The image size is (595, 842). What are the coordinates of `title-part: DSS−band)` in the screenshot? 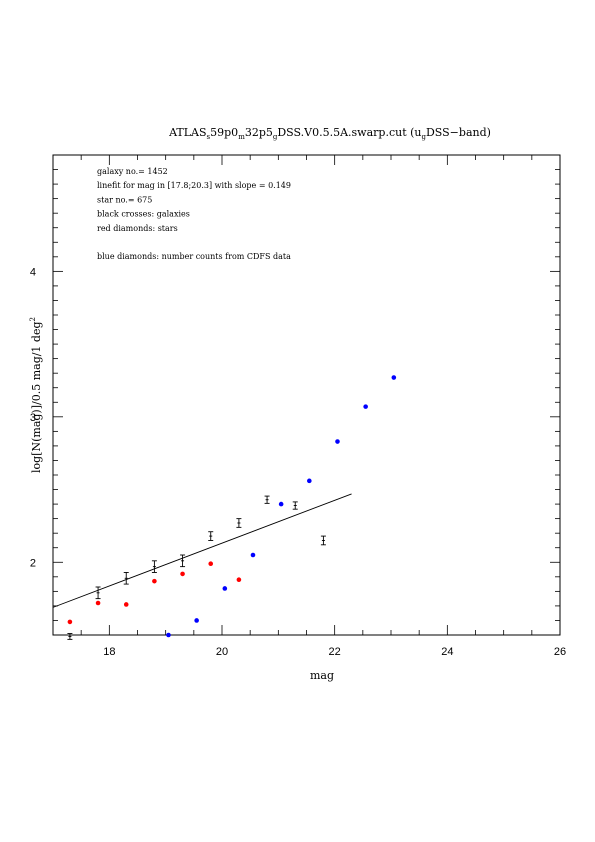 It's located at (458, 132).